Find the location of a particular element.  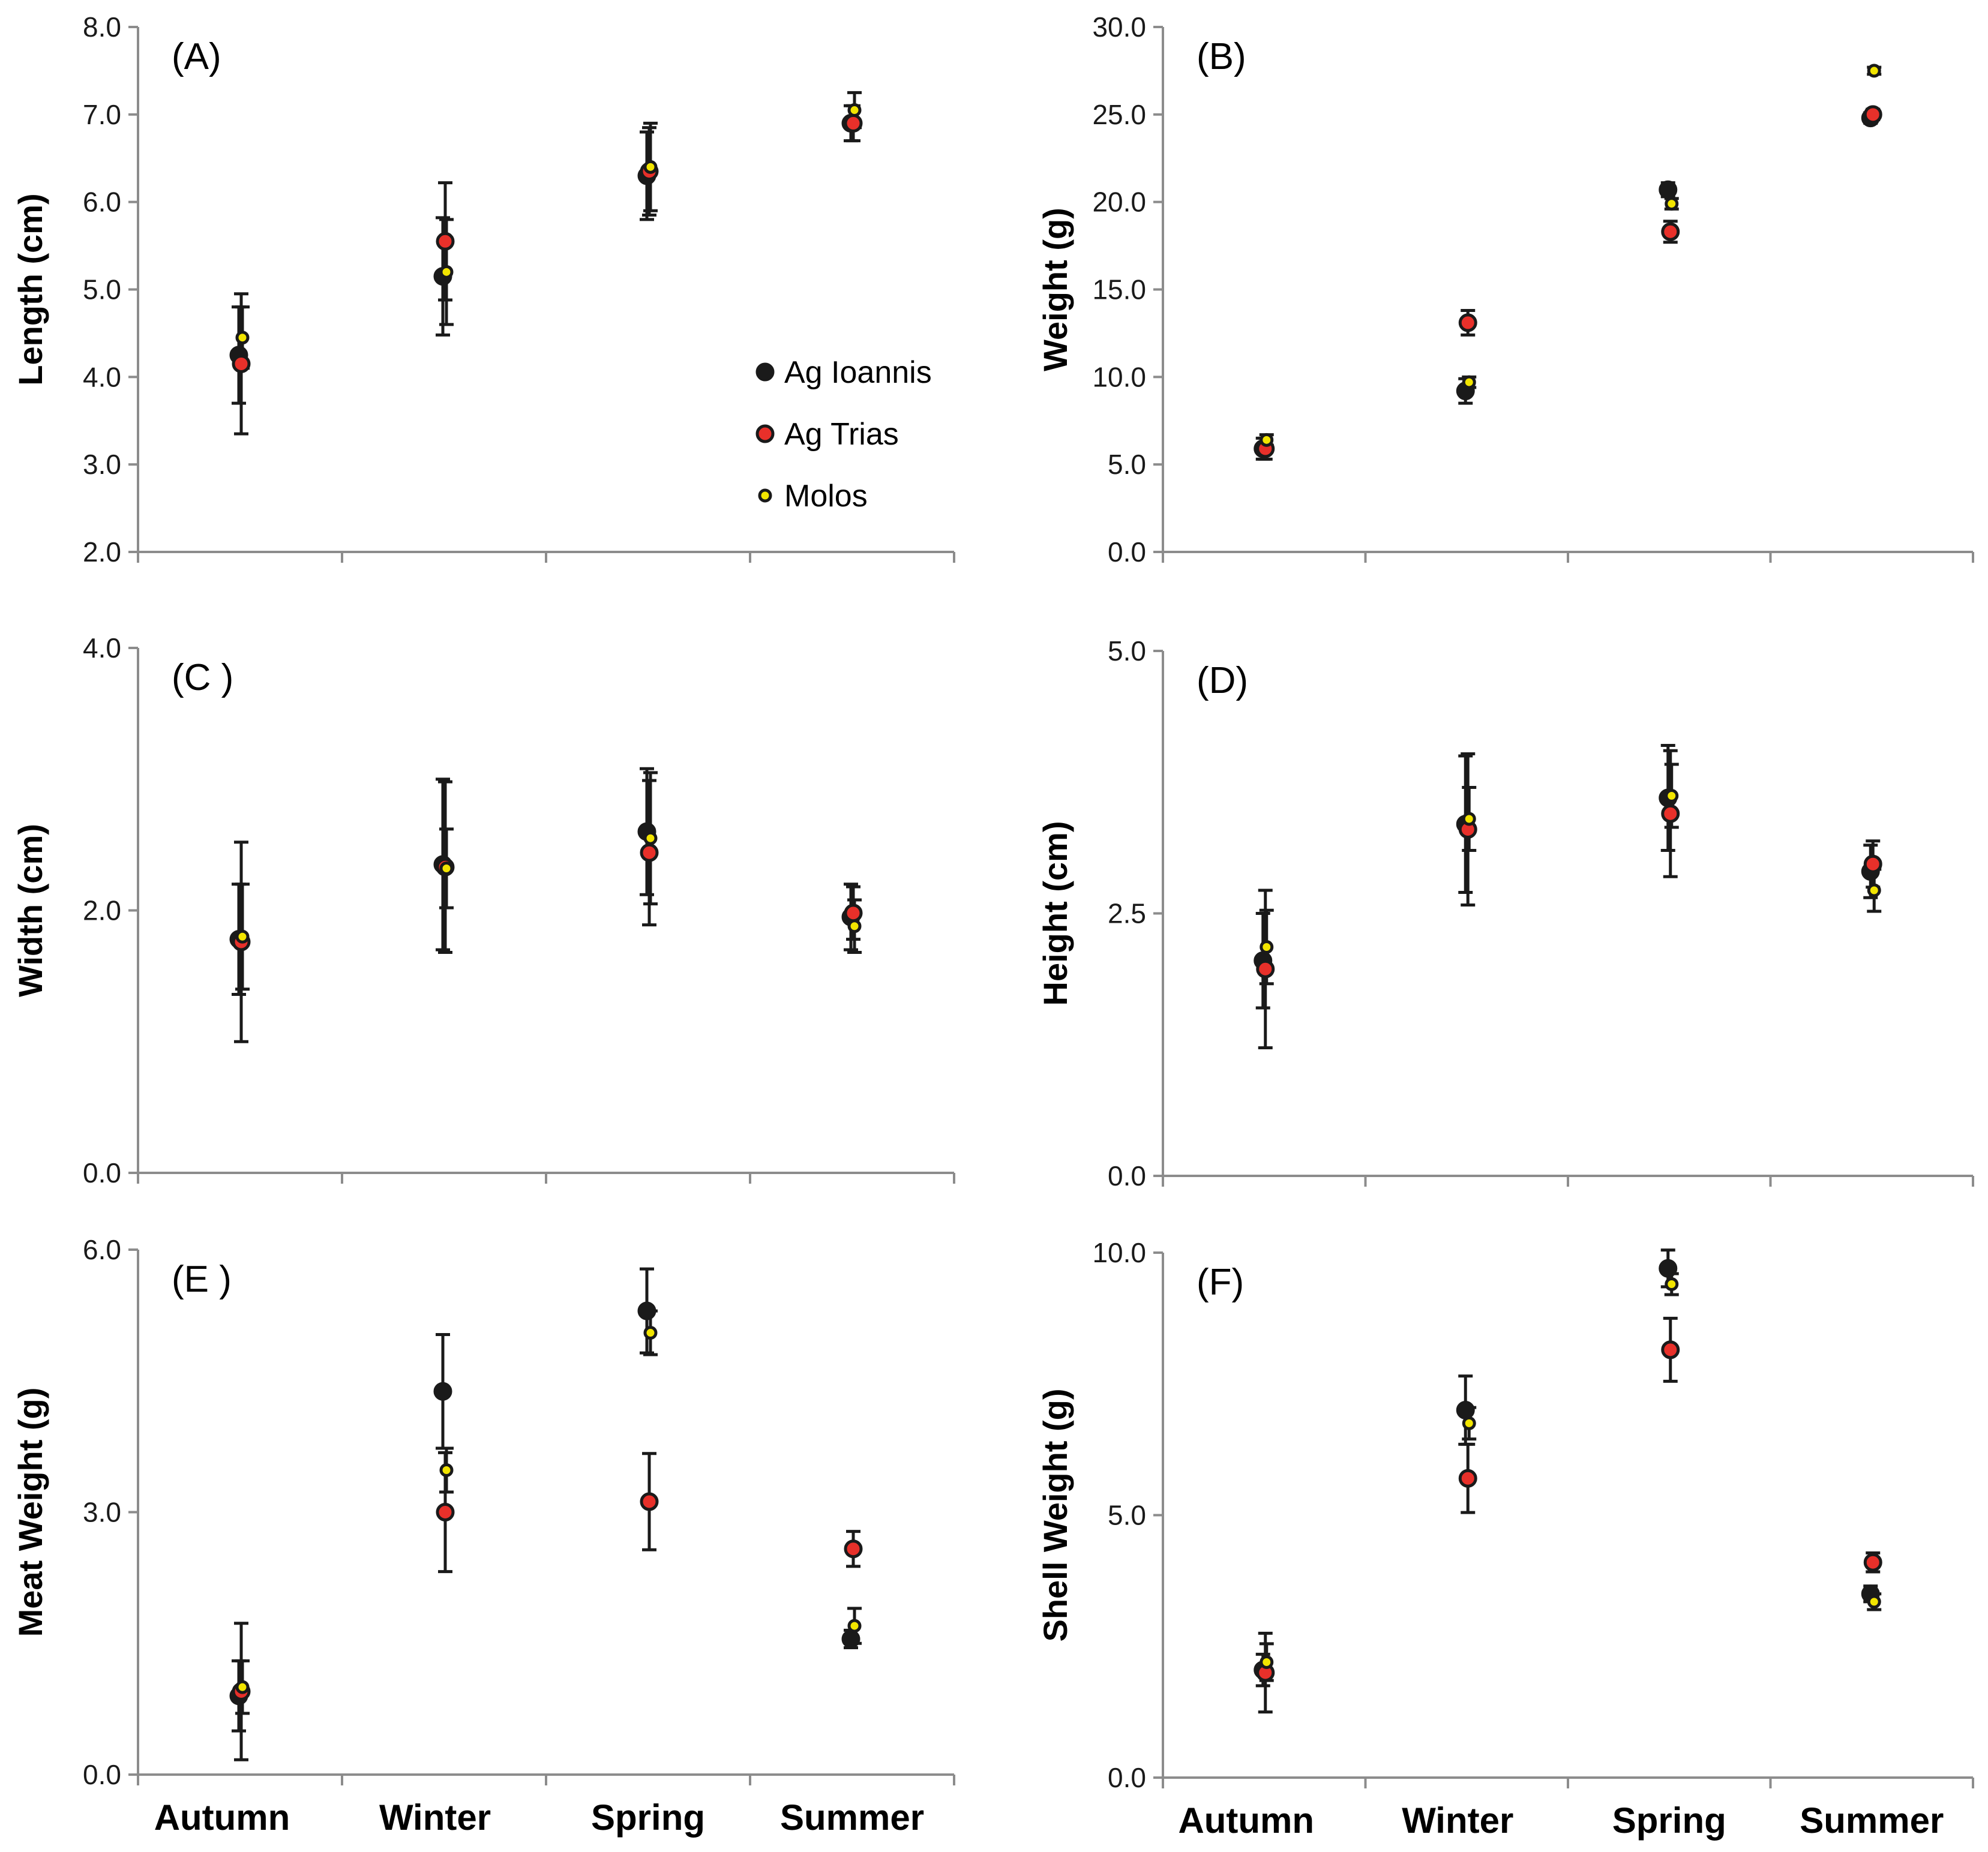

panel-label: (C ) is located at coordinates (203, 677).